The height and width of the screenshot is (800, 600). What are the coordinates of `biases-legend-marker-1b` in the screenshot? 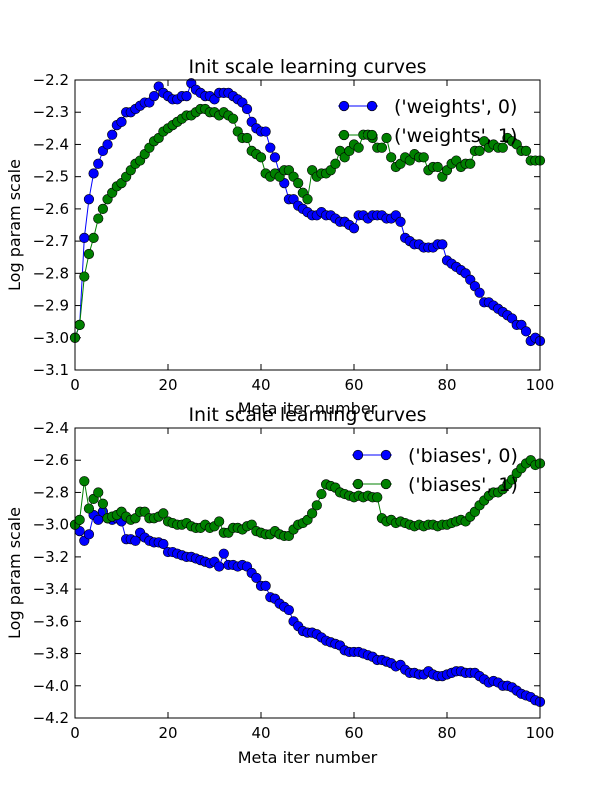 It's located at (386, 484).